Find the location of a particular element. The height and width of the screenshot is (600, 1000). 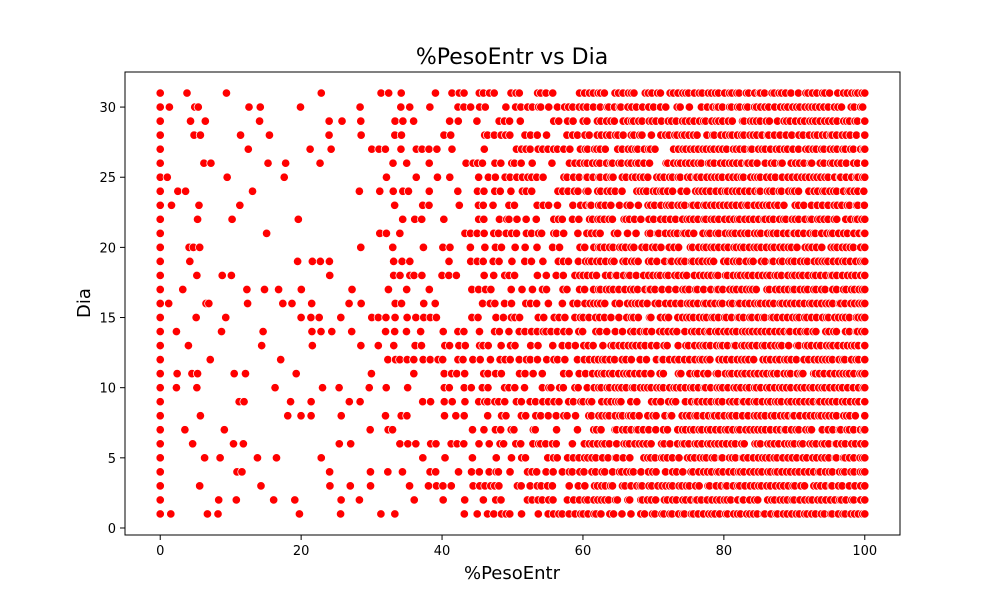

y-tick-label: 30 is located at coordinates (107, 108).